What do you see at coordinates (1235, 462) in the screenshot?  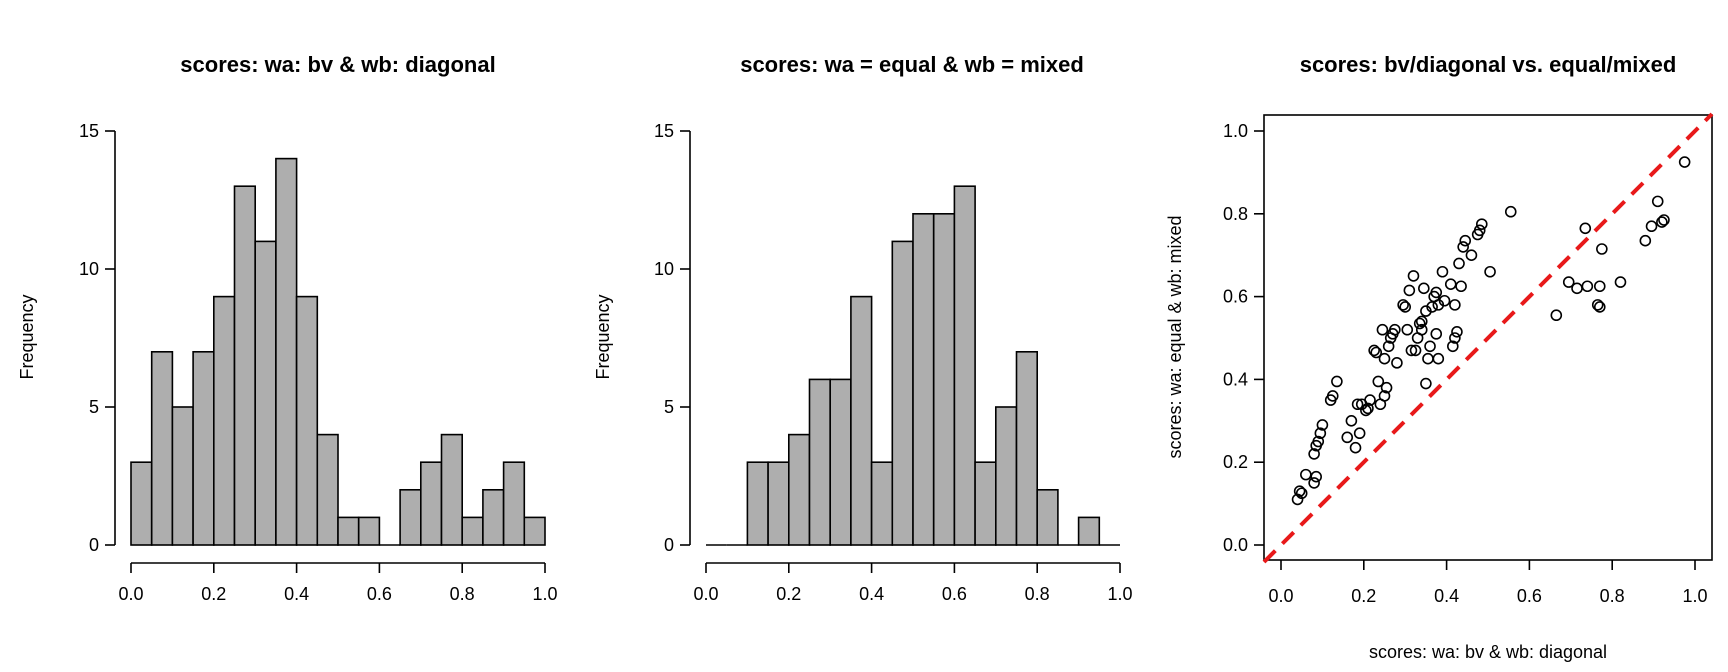 I see `y-tick-label: 0.2` at bounding box center [1235, 462].